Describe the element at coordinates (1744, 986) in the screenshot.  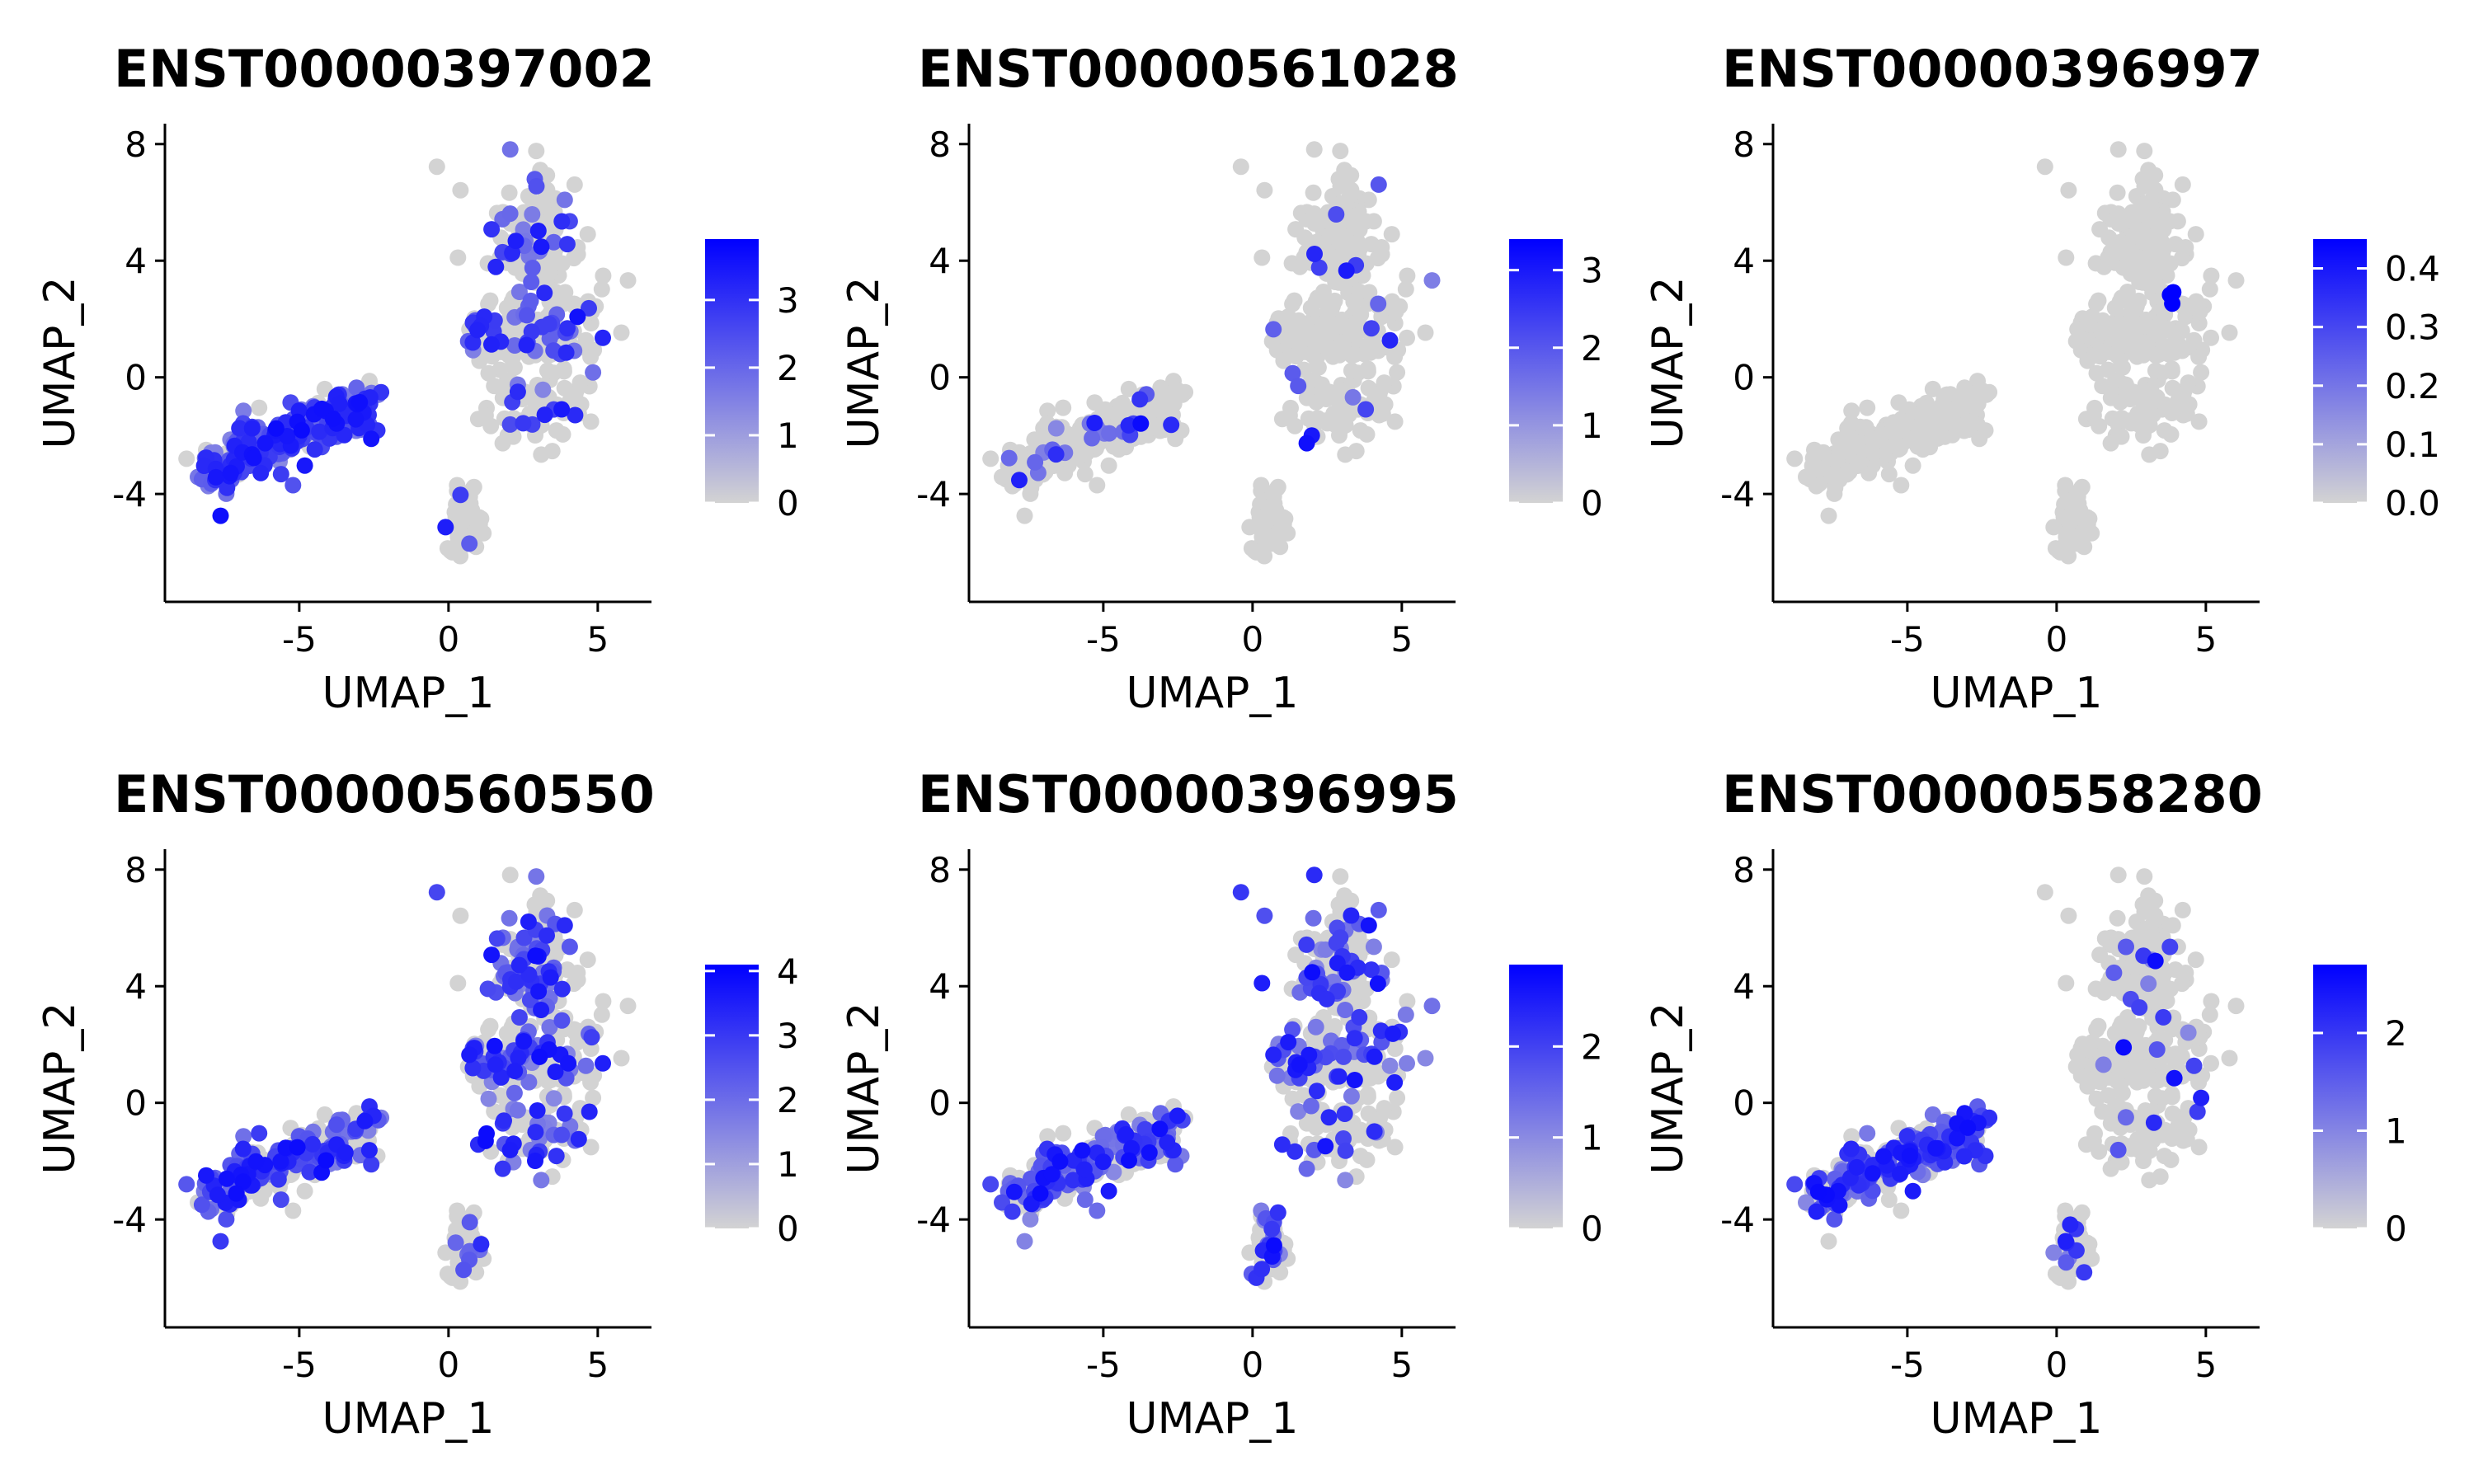
I see `y-tick-label: 4` at that location.